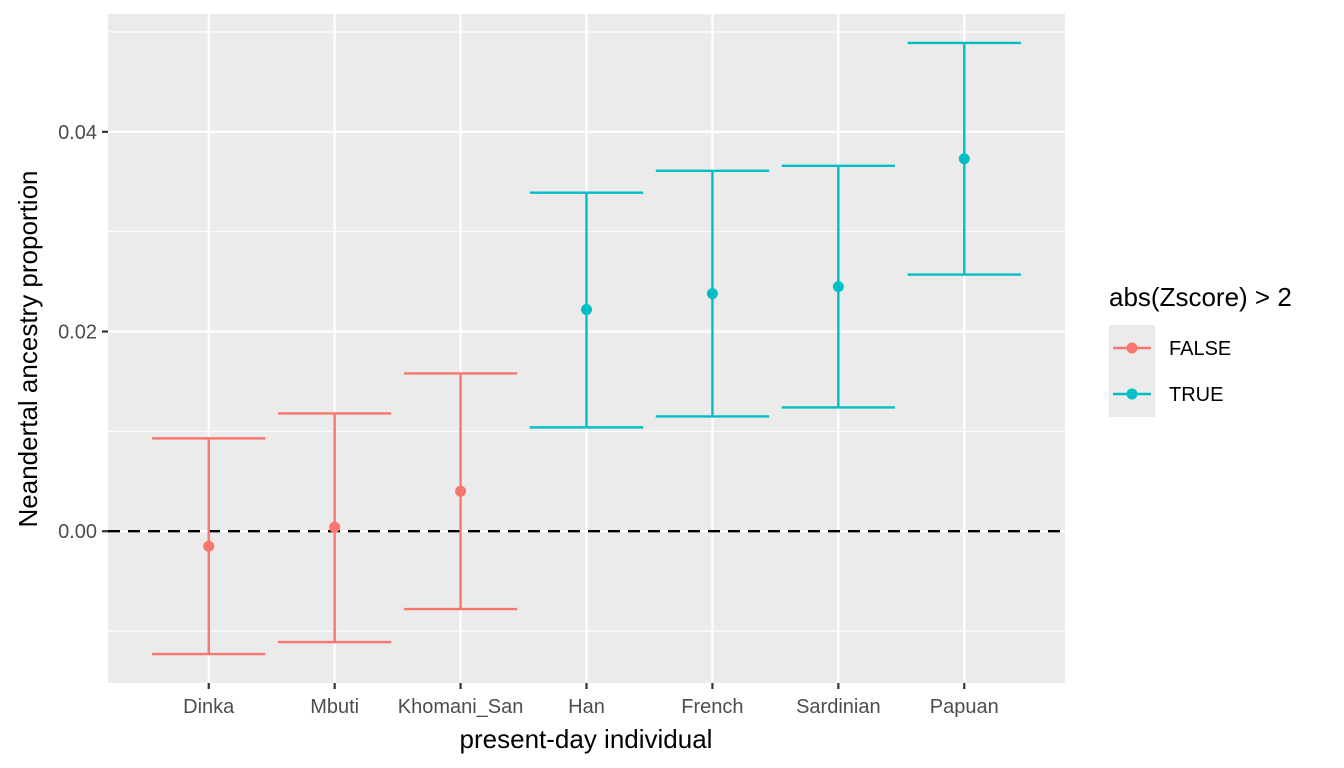 Image resolution: width=1344 pixels, height=768 pixels. Describe the element at coordinates (77, 133) in the screenshot. I see `y-tick-label: 0.04` at that location.